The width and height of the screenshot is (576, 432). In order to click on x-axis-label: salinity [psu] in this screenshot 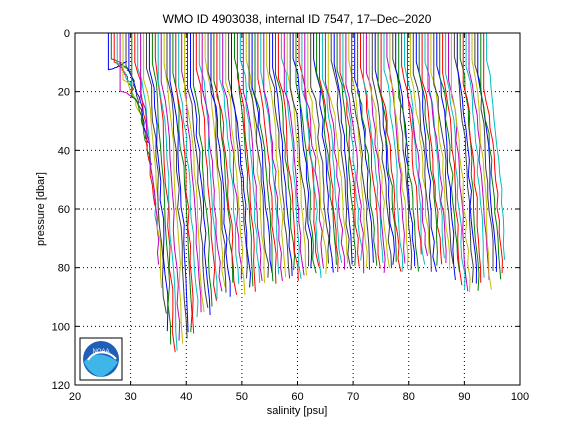, I will do `click(297, 411)`.